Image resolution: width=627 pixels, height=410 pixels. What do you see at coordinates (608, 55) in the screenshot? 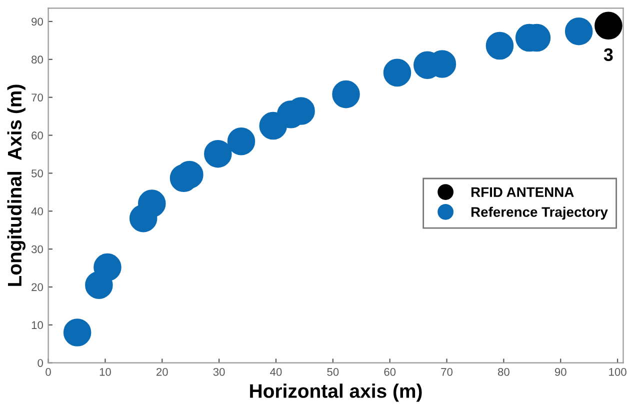
I see `annotation: 3` at bounding box center [608, 55].